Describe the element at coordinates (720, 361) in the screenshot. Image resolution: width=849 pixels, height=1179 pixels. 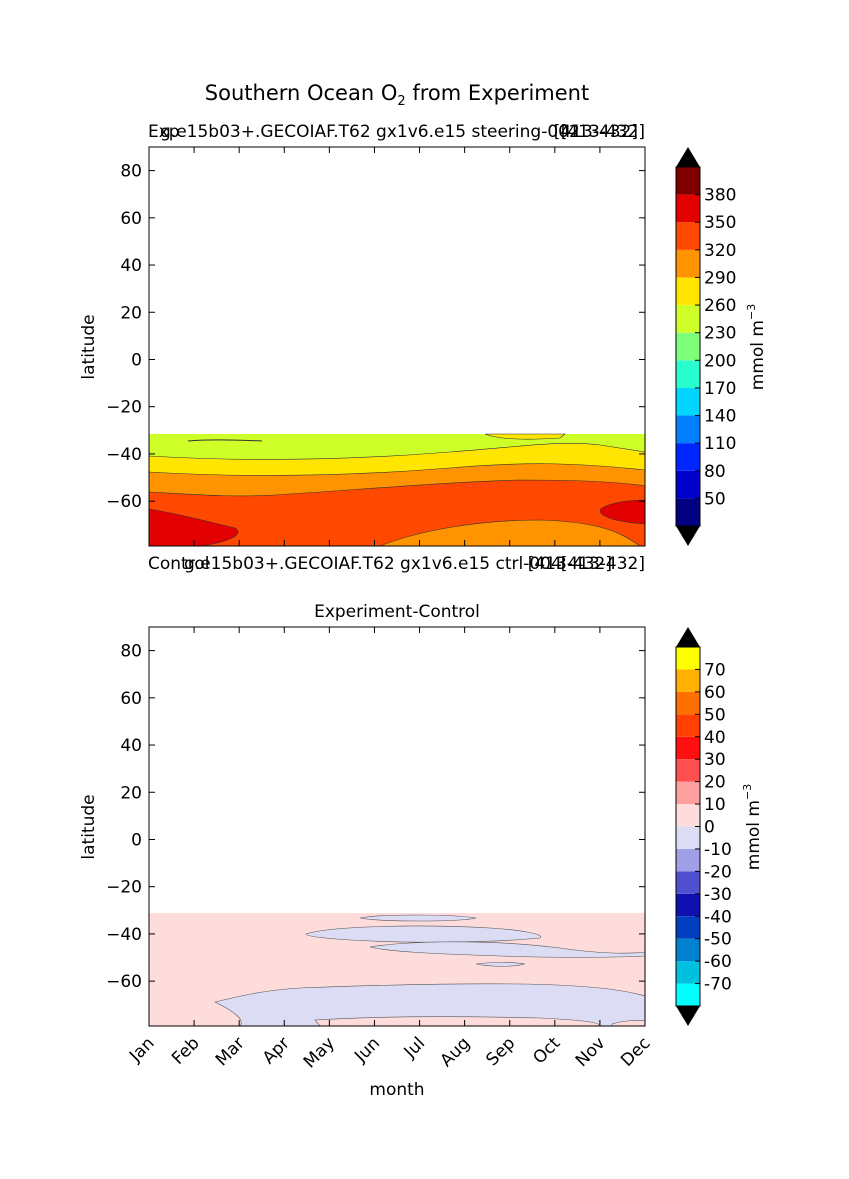
I see `colorbar-tick-label: 200` at that location.